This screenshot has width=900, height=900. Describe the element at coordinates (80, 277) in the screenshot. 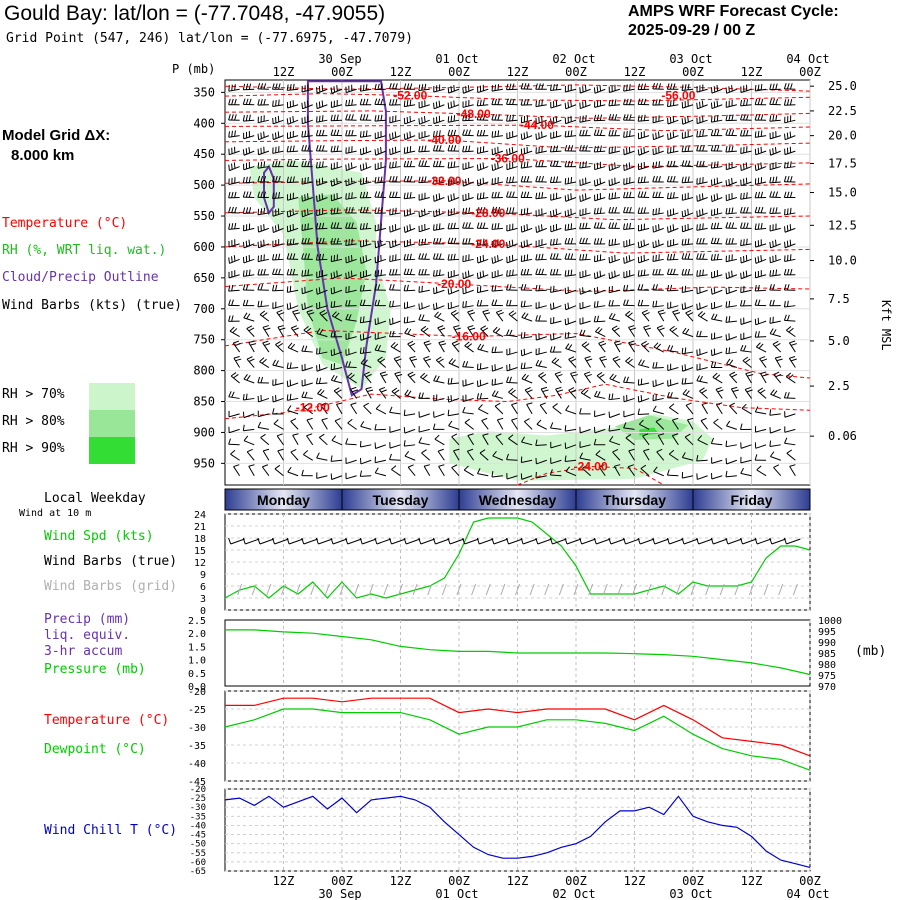

I see `legend-cloud-outline: Cloud/Precip Outline` at that location.